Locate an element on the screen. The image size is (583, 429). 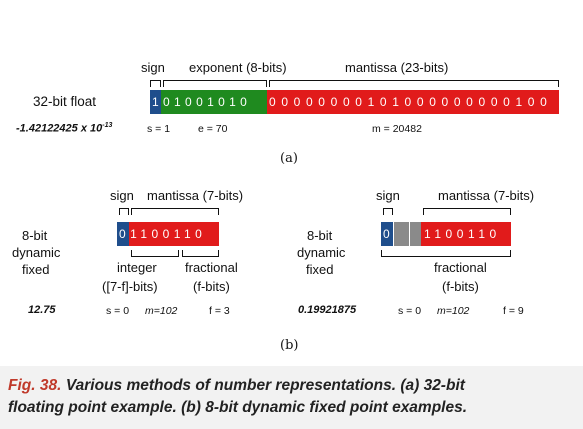
mantissa-bits-box-br: 1100110 is located at coordinates (466, 234).